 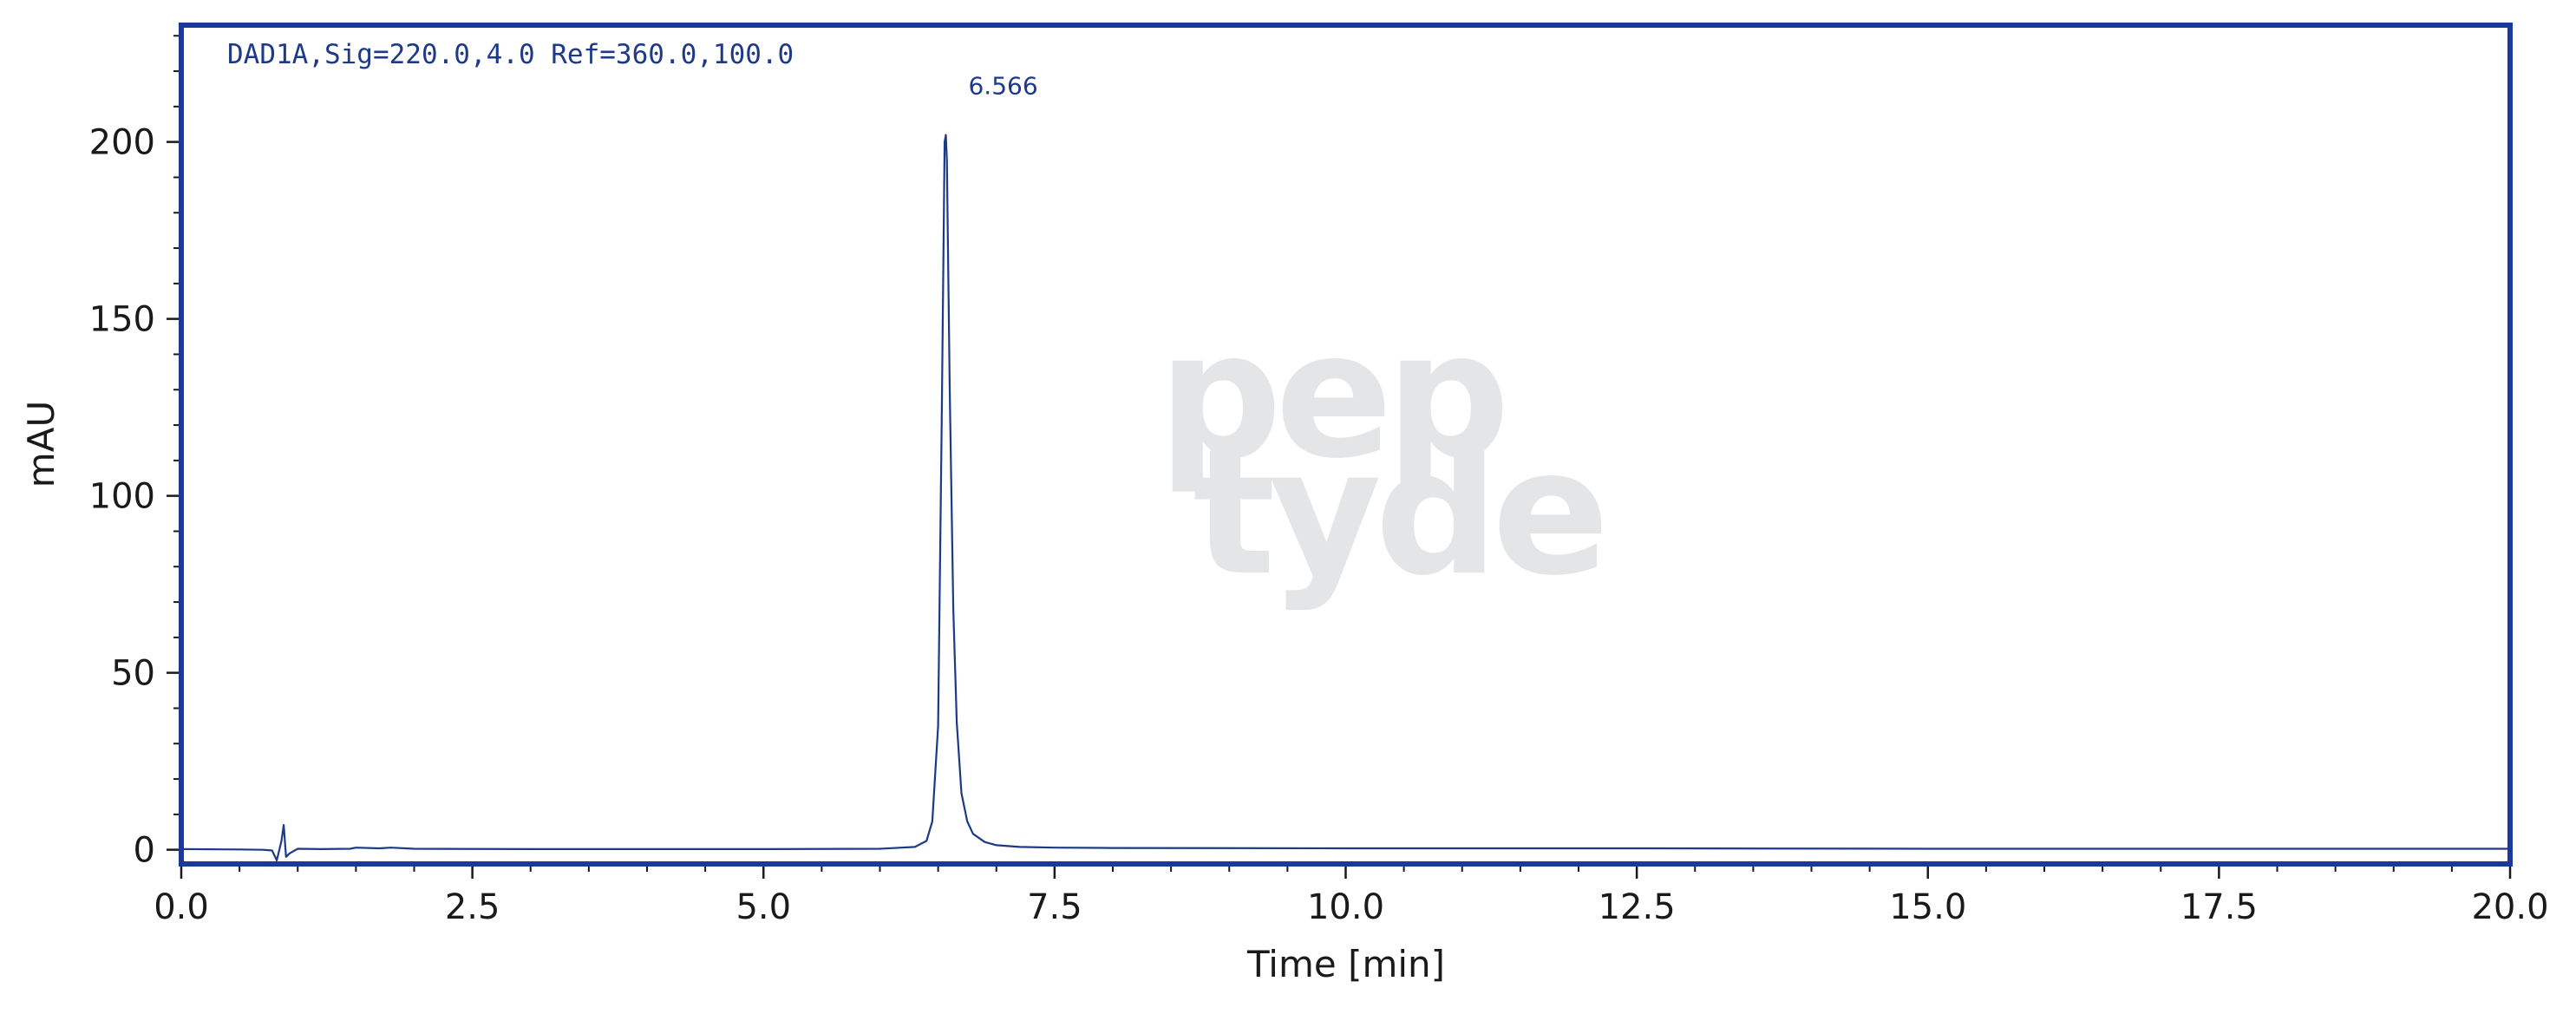 What do you see at coordinates (510, 54) in the screenshot?
I see `signal-annotation: DAD1A,Sig=220.0,4.0 Ref=360.0,100.0` at bounding box center [510, 54].